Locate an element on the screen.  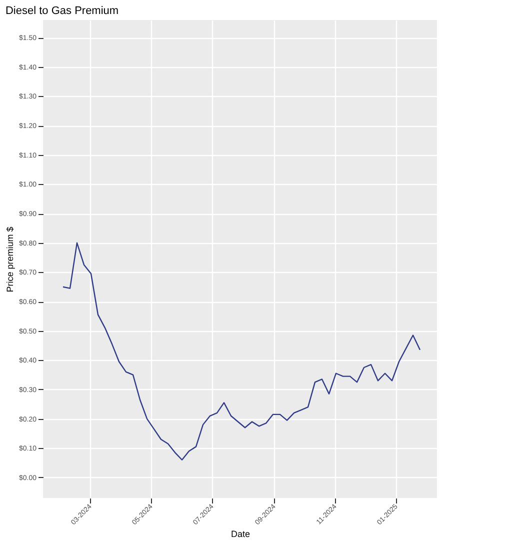
chart-title: Diesel to Gas Premium is located at coordinates (62, 11).